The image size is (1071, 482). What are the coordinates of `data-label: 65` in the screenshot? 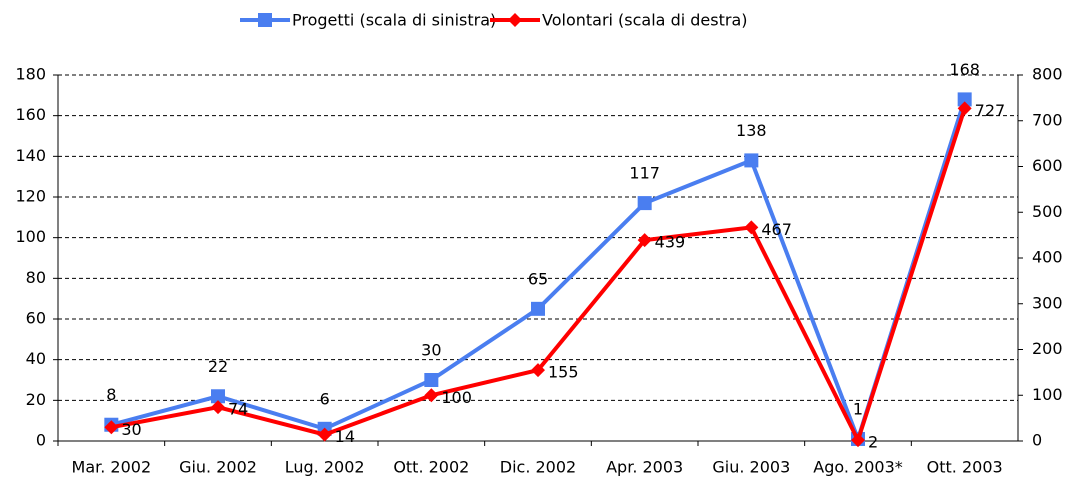 It's located at (538, 278).